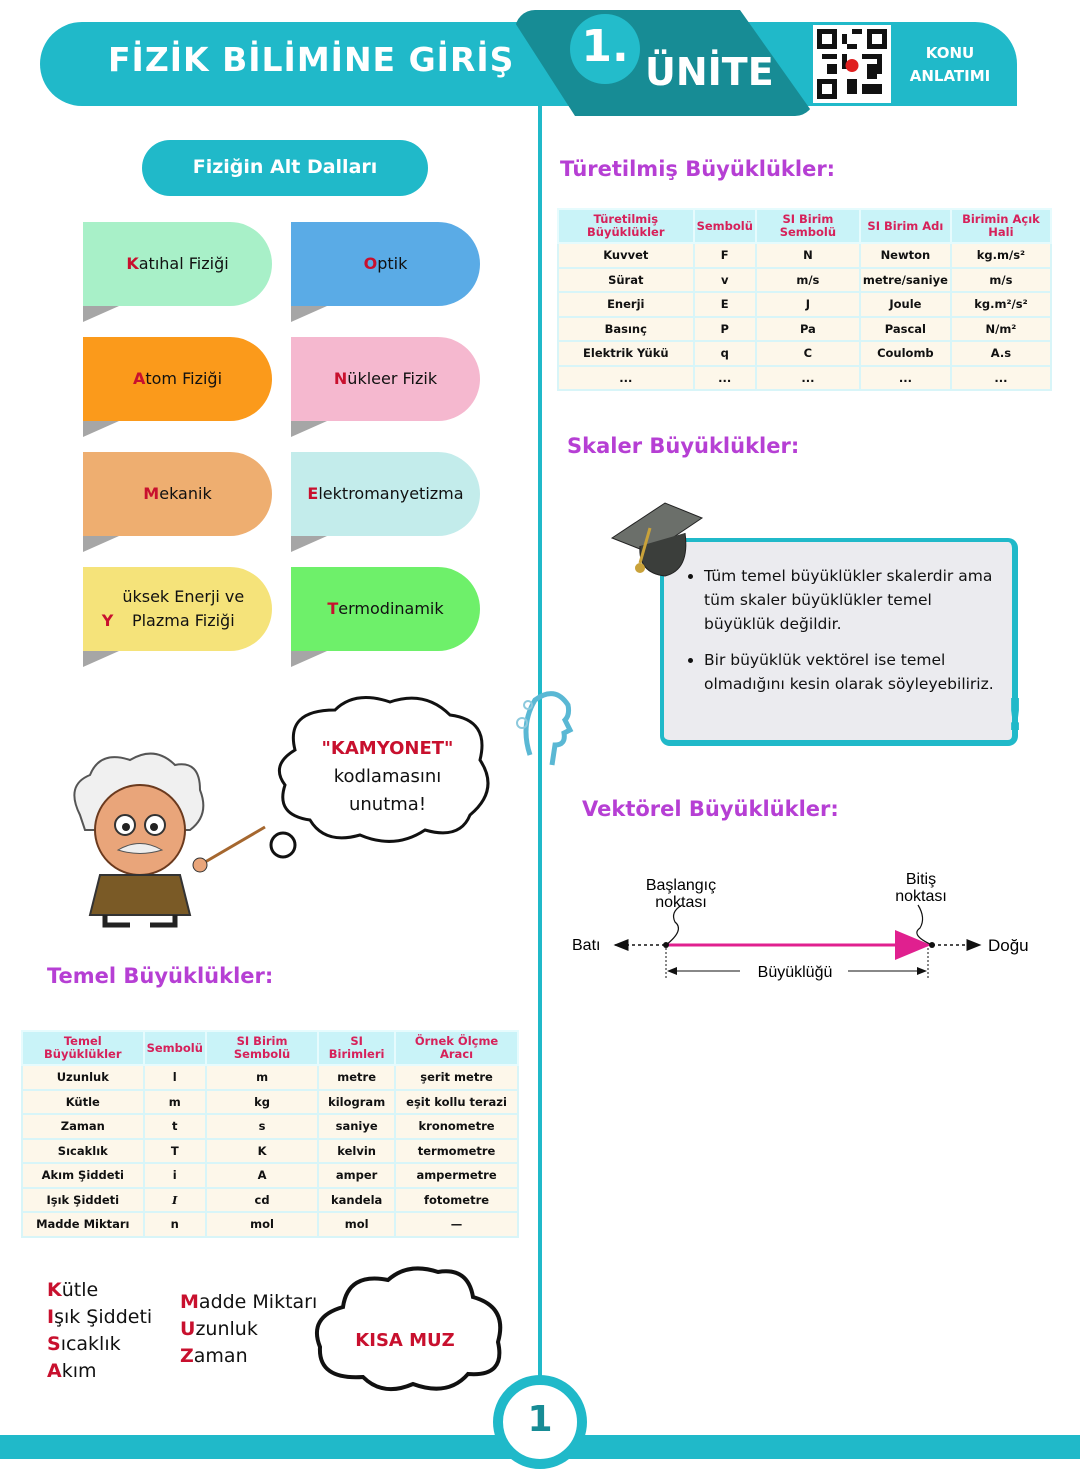 Image resolution: width=1080 pixels, height=1469 pixels. I want to click on table-cell: l, so click(174, 1077).